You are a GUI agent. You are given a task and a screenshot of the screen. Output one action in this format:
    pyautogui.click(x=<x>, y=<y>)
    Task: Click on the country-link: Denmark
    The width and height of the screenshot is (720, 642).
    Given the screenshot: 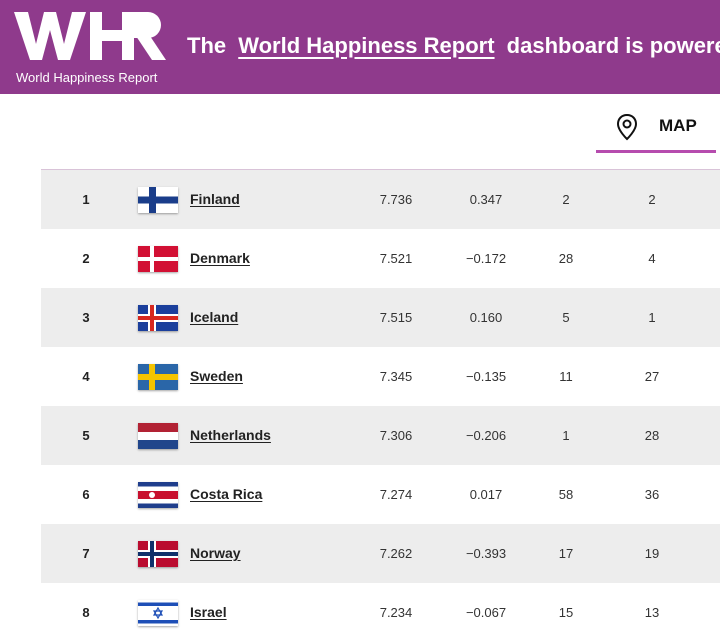 What is the action you would take?
    pyautogui.click(x=220, y=258)
    